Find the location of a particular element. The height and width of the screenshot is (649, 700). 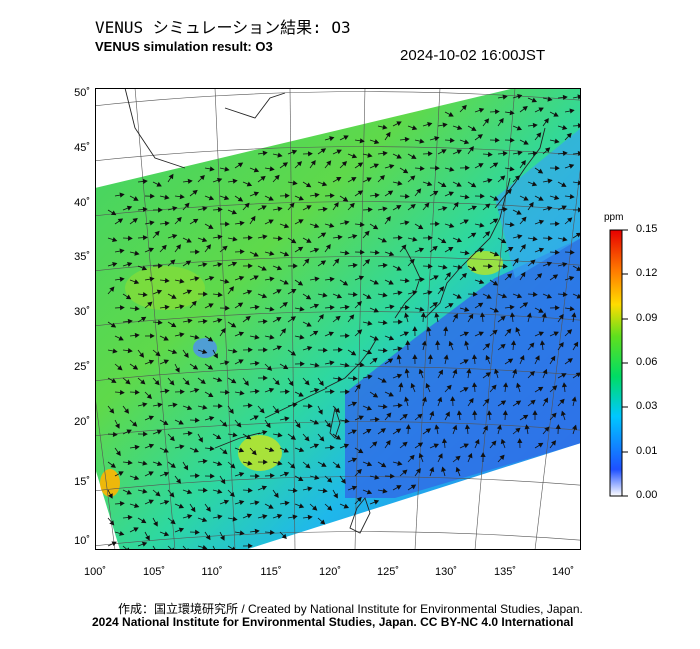

lon-label-130: 130˚ is located at coordinates (446, 572).